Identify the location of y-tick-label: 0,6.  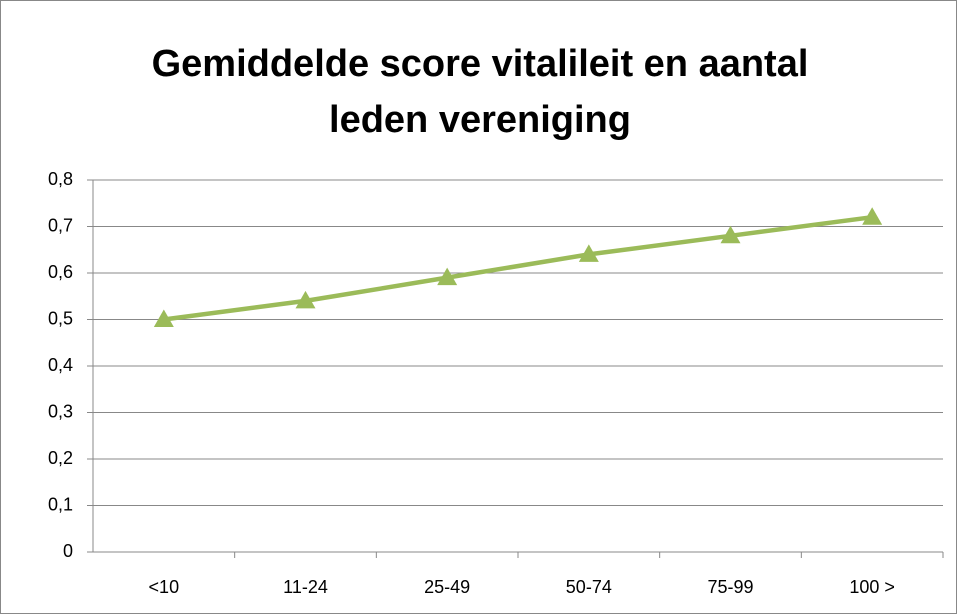
(60, 272).